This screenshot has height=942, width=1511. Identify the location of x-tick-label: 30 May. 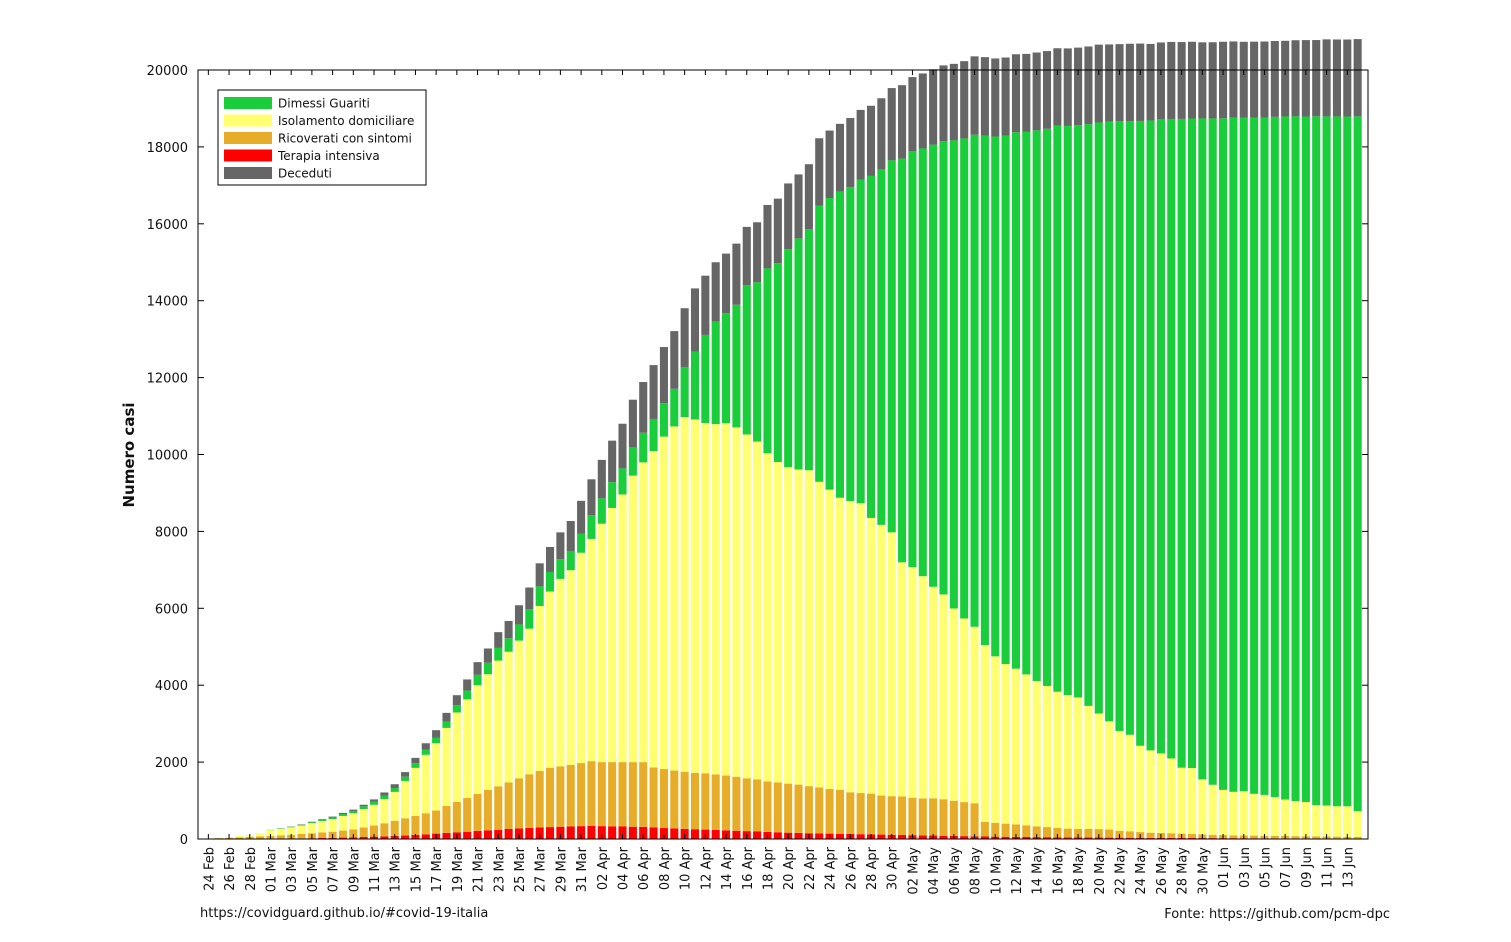
(1203, 871).